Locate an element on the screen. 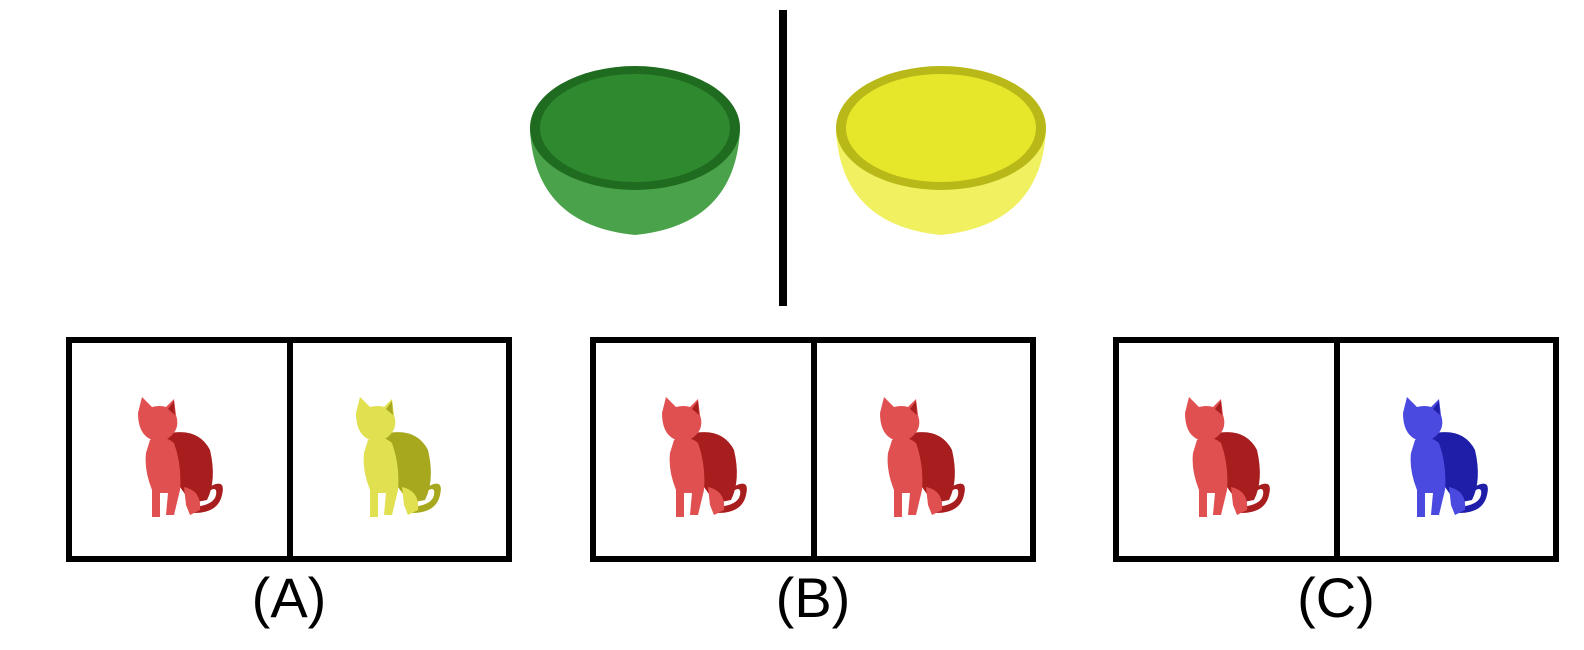 The height and width of the screenshot is (650, 1584). option-c-label: (C) is located at coordinates (1336, 597).